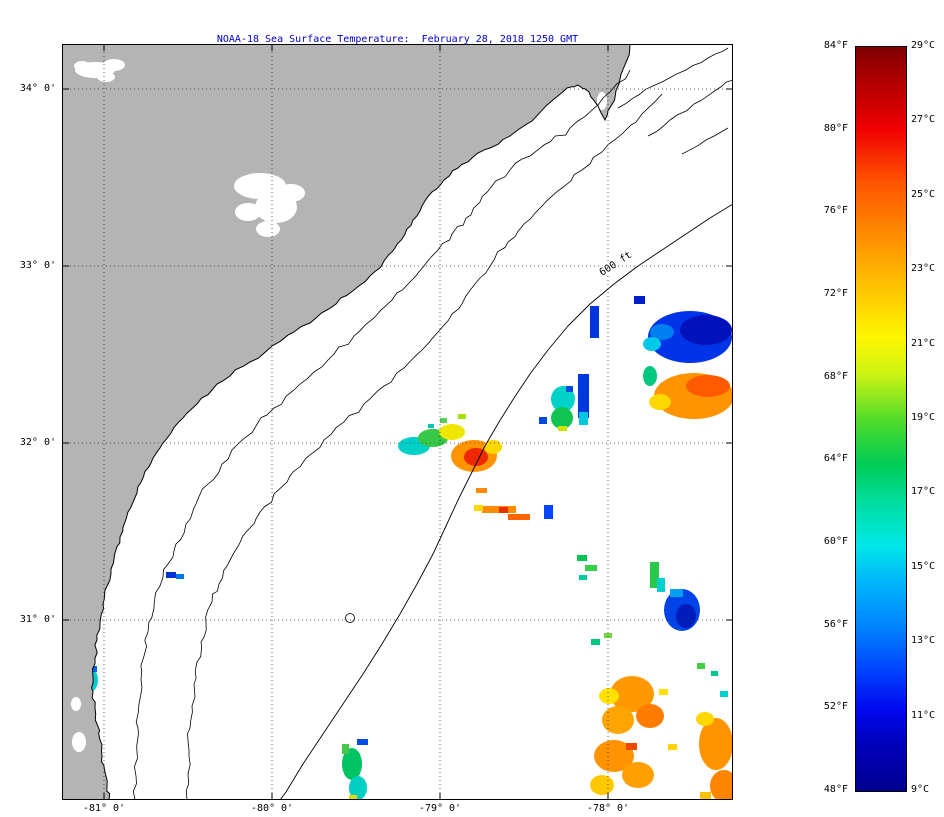  What do you see at coordinates (37, 265) in the screenshot?
I see `lat-tick-label-1: 33° 0'` at bounding box center [37, 265].